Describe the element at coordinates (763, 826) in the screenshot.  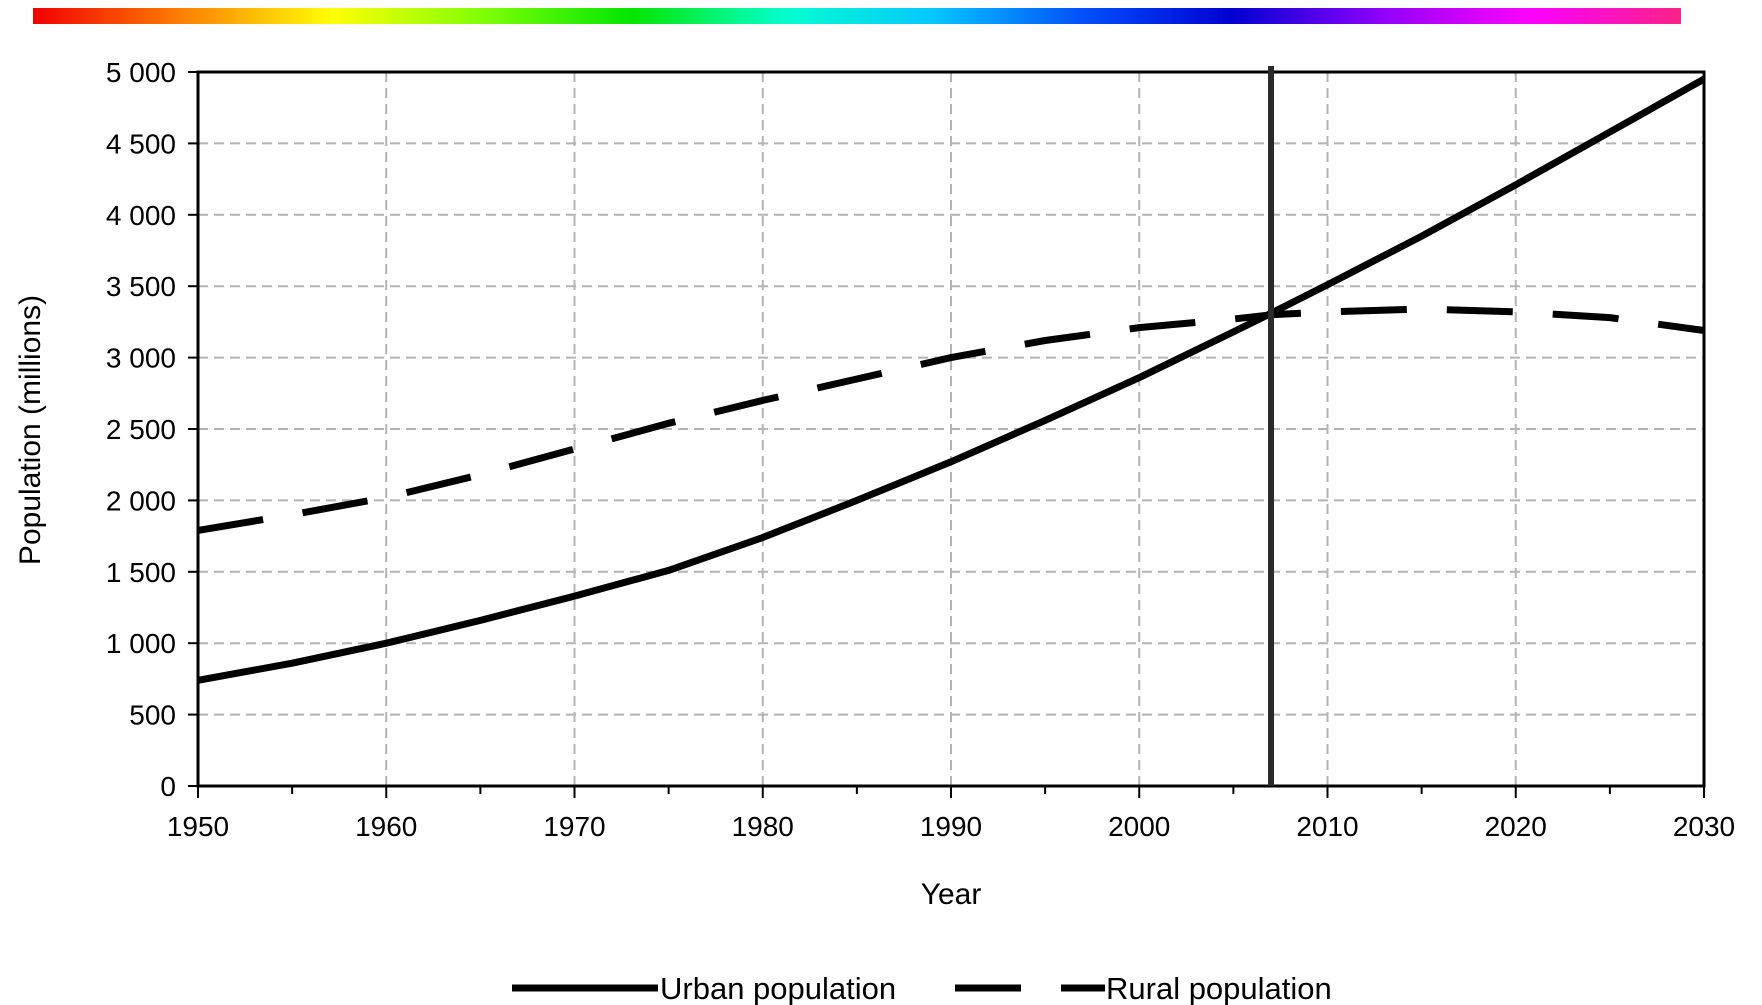
I see `x-tick-label: 1980` at that location.